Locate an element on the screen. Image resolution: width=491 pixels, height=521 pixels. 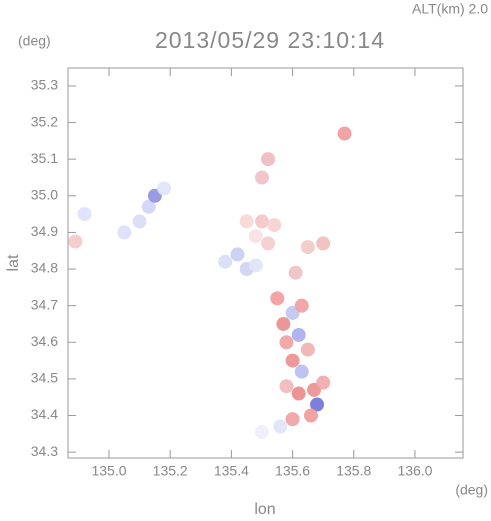
y-tick-label: 34.3 is located at coordinates (44, 451).